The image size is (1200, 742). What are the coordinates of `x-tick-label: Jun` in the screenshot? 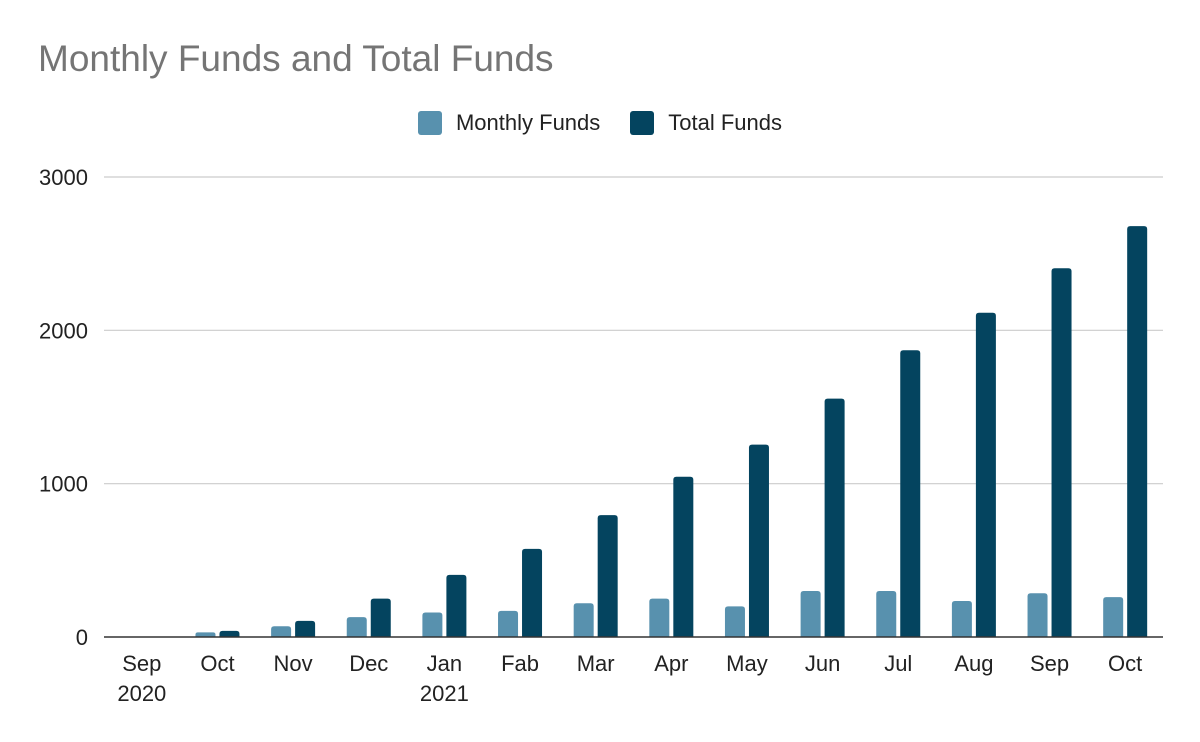 It's located at (822, 663).